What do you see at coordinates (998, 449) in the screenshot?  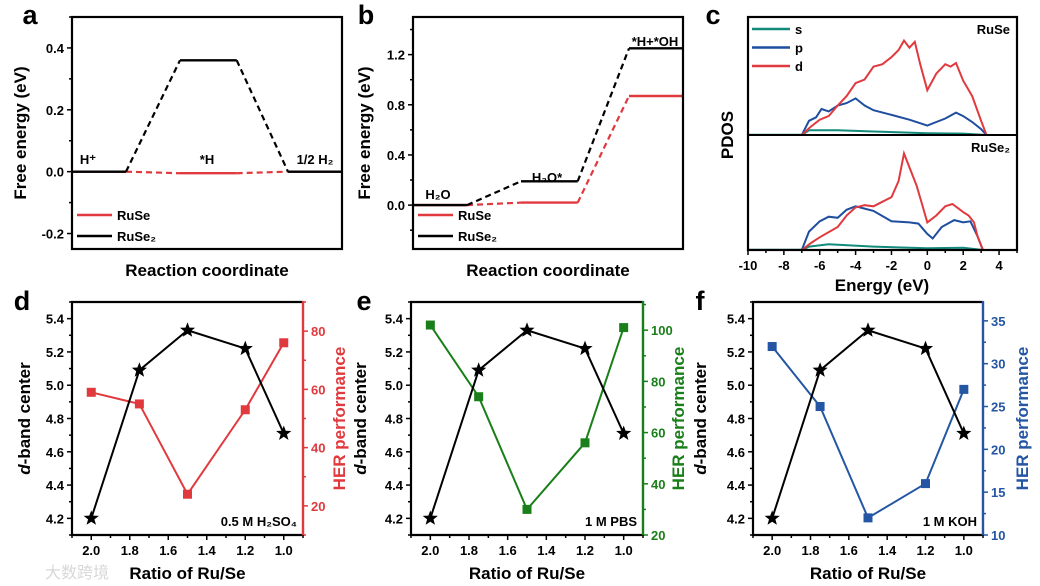 I see `y2-tick-label: 20` at bounding box center [998, 449].